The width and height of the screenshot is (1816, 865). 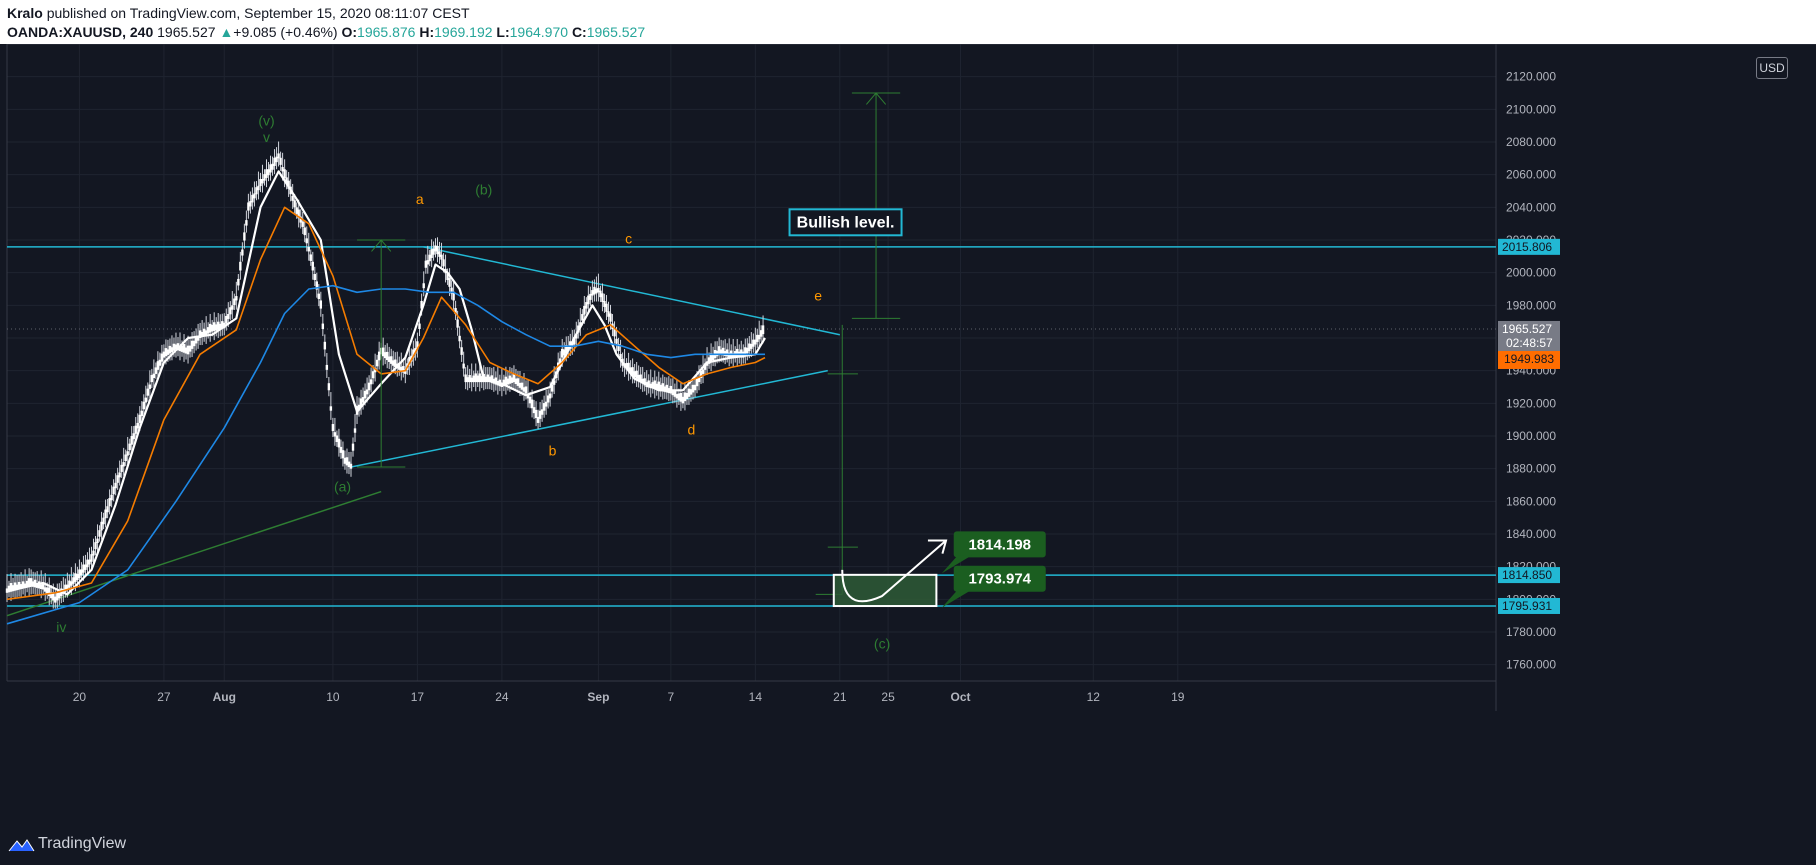 I want to click on hidden-price-tag-bg, so click(x=1529, y=357).